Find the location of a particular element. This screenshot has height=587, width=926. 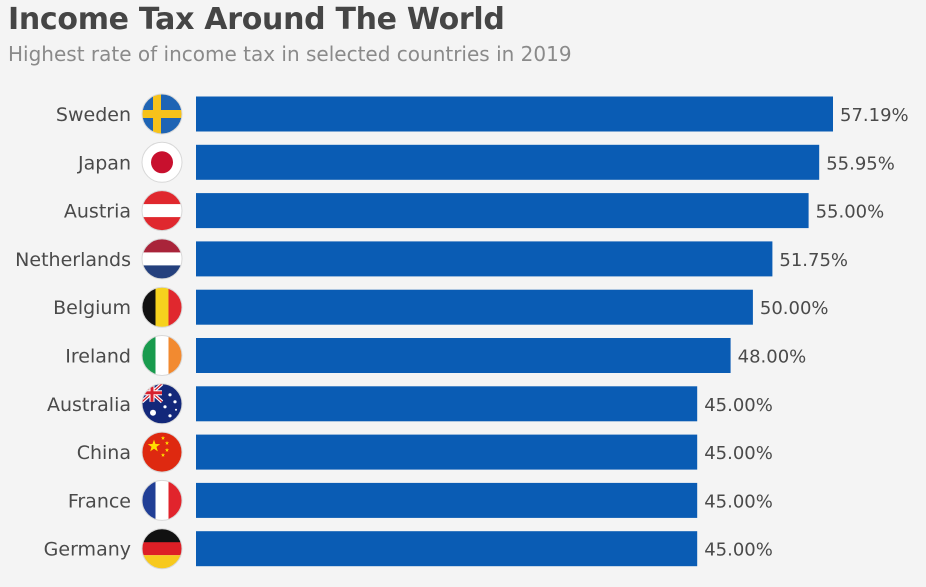

category-label: France is located at coordinates (99, 501).